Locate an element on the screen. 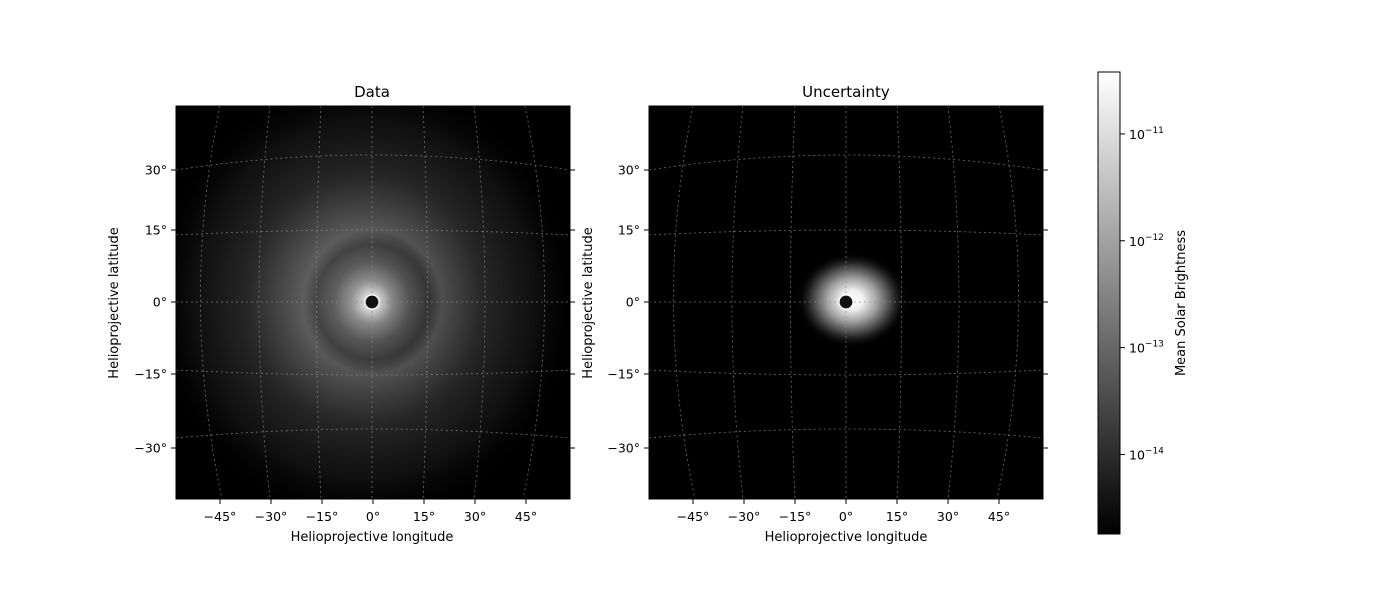 Image resolution: width=1400 pixels, height=600 pixels. colorbar-tick-labels: 10−14 10−13 10−12 10−11 is located at coordinates (1142, 294).